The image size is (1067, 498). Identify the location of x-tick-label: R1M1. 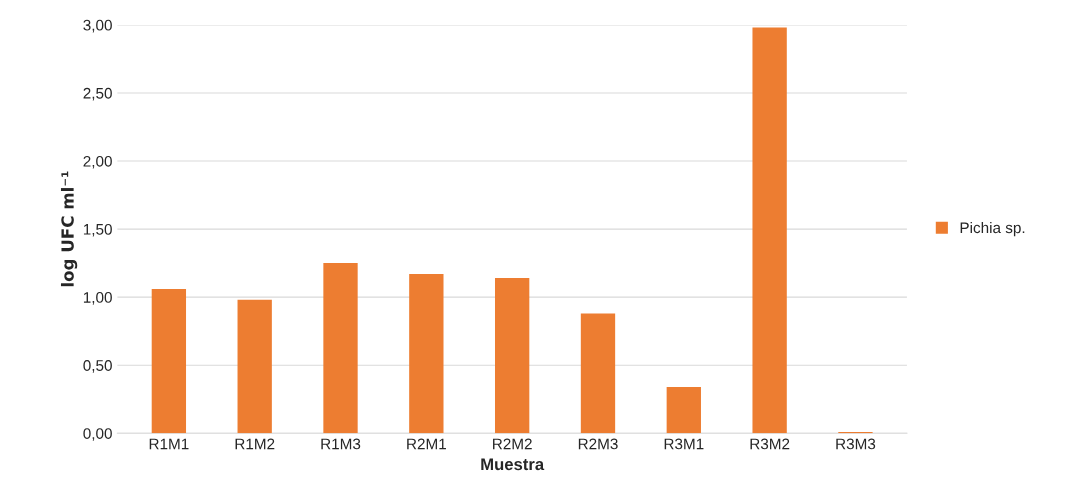
(169, 444).